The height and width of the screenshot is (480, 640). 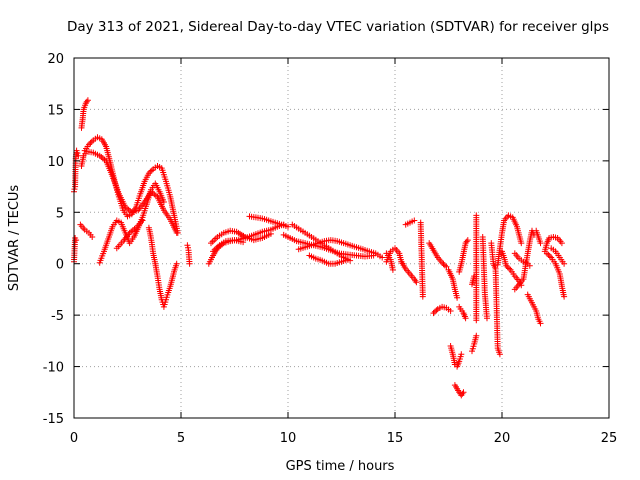 What do you see at coordinates (55, 110) in the screenshot?
I see `y-tick-label: 15` at bounding box center [55, 110].